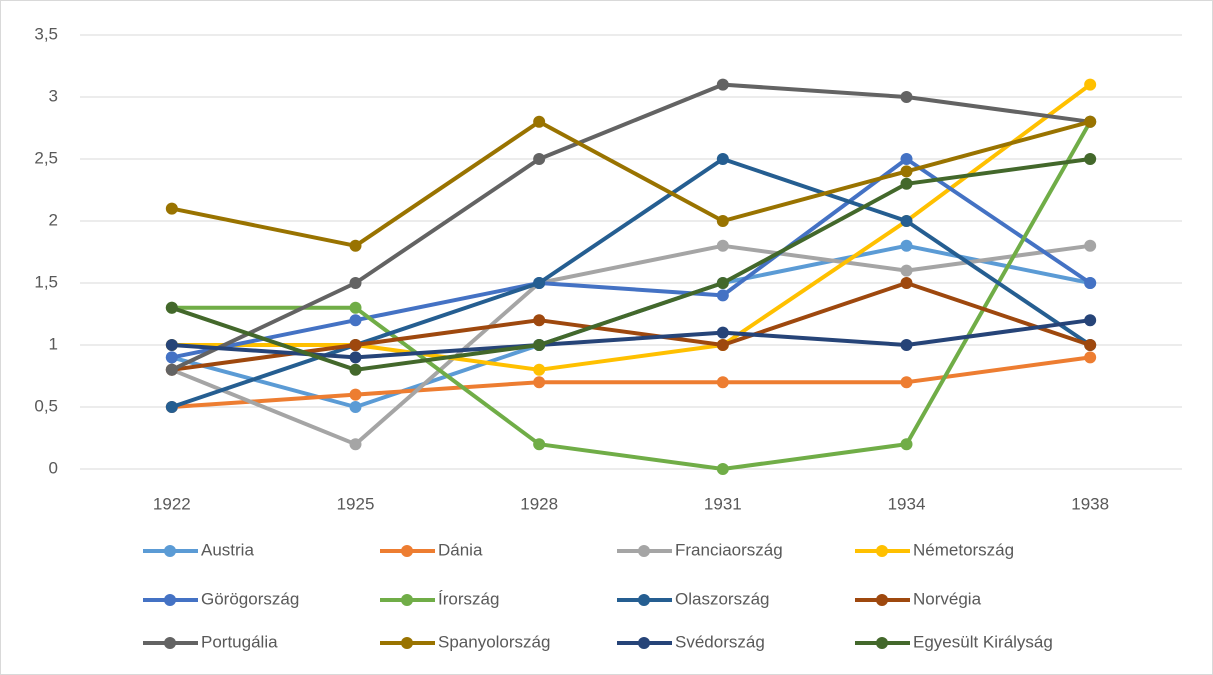 The height and width of the screenshot is (675, 1213). Describe the element at coordinates (468, 598) in the screenshot. I see `legend-label: Írország` at that location.